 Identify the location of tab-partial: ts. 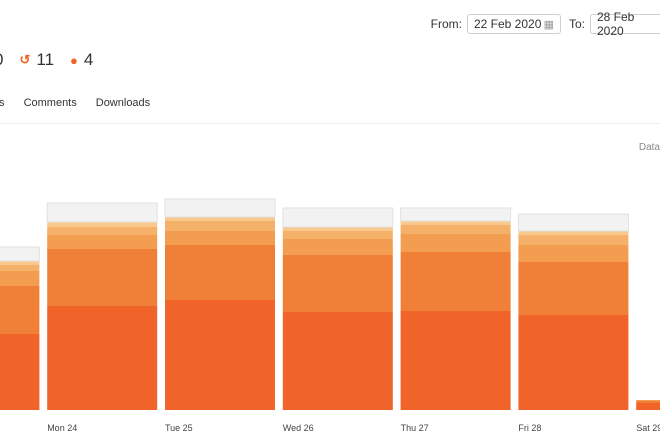
(2, 103).